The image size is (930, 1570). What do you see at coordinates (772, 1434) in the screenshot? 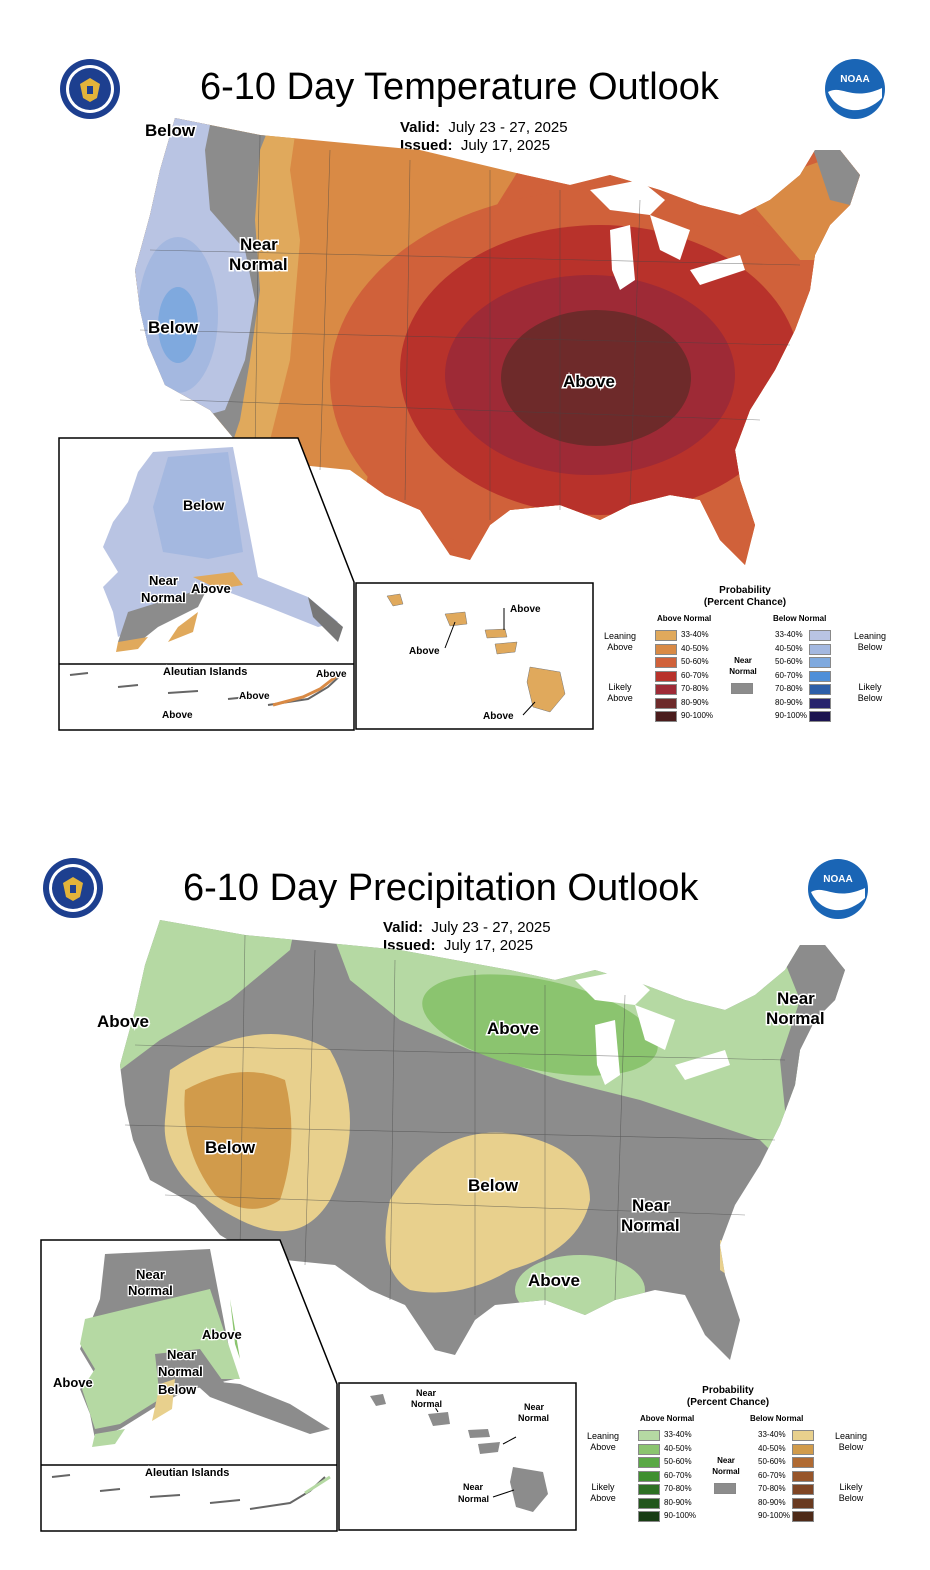
I see `legend-below-range: 33-40%` at bounding box center [772, 1434].